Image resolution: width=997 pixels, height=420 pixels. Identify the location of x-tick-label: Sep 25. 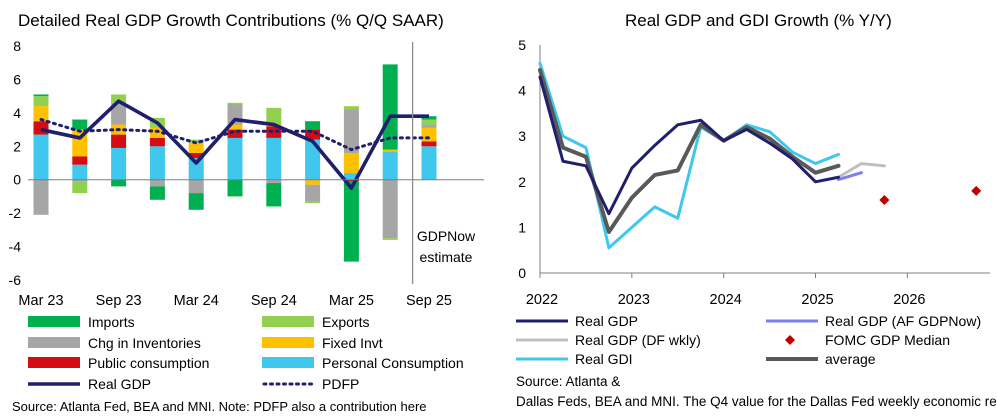
(429, 301).